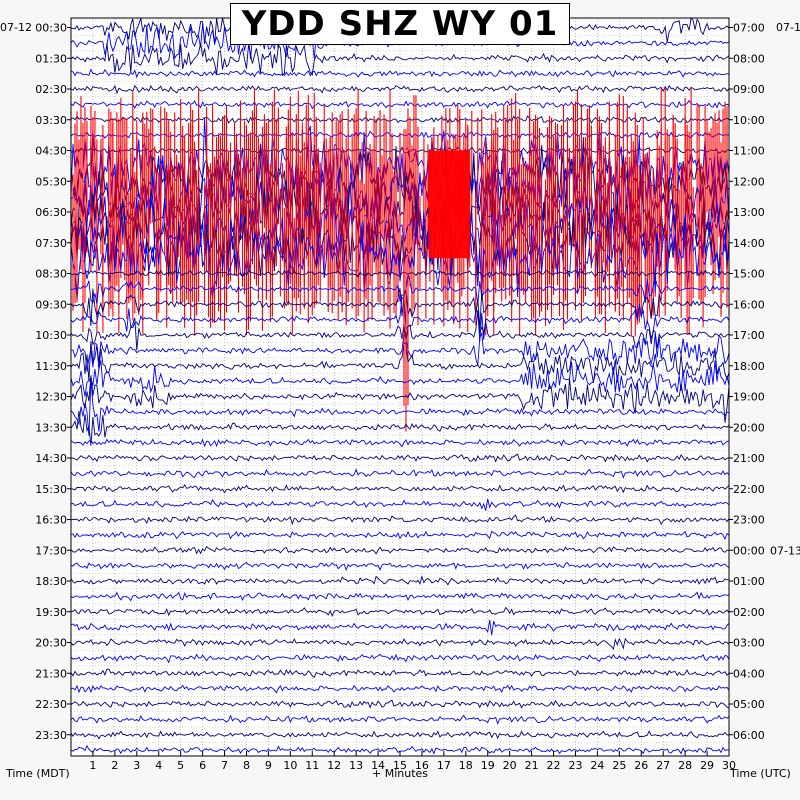 This screenshot has width=800, height=800. What do you see at coordinates (749, 612) in the screenshot?
I see `right-tick-label: 02:00` at bounding box center [749, 612].